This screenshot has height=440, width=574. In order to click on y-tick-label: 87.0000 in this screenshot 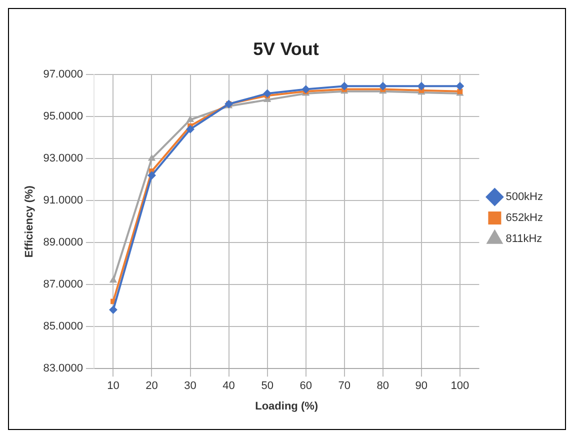, I will do `click(63, 284)`.